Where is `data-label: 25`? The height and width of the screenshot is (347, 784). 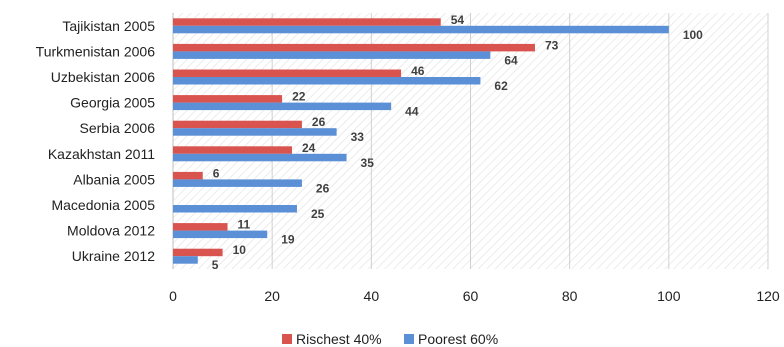 data-label: 25 is located at coordinates (318, 214).